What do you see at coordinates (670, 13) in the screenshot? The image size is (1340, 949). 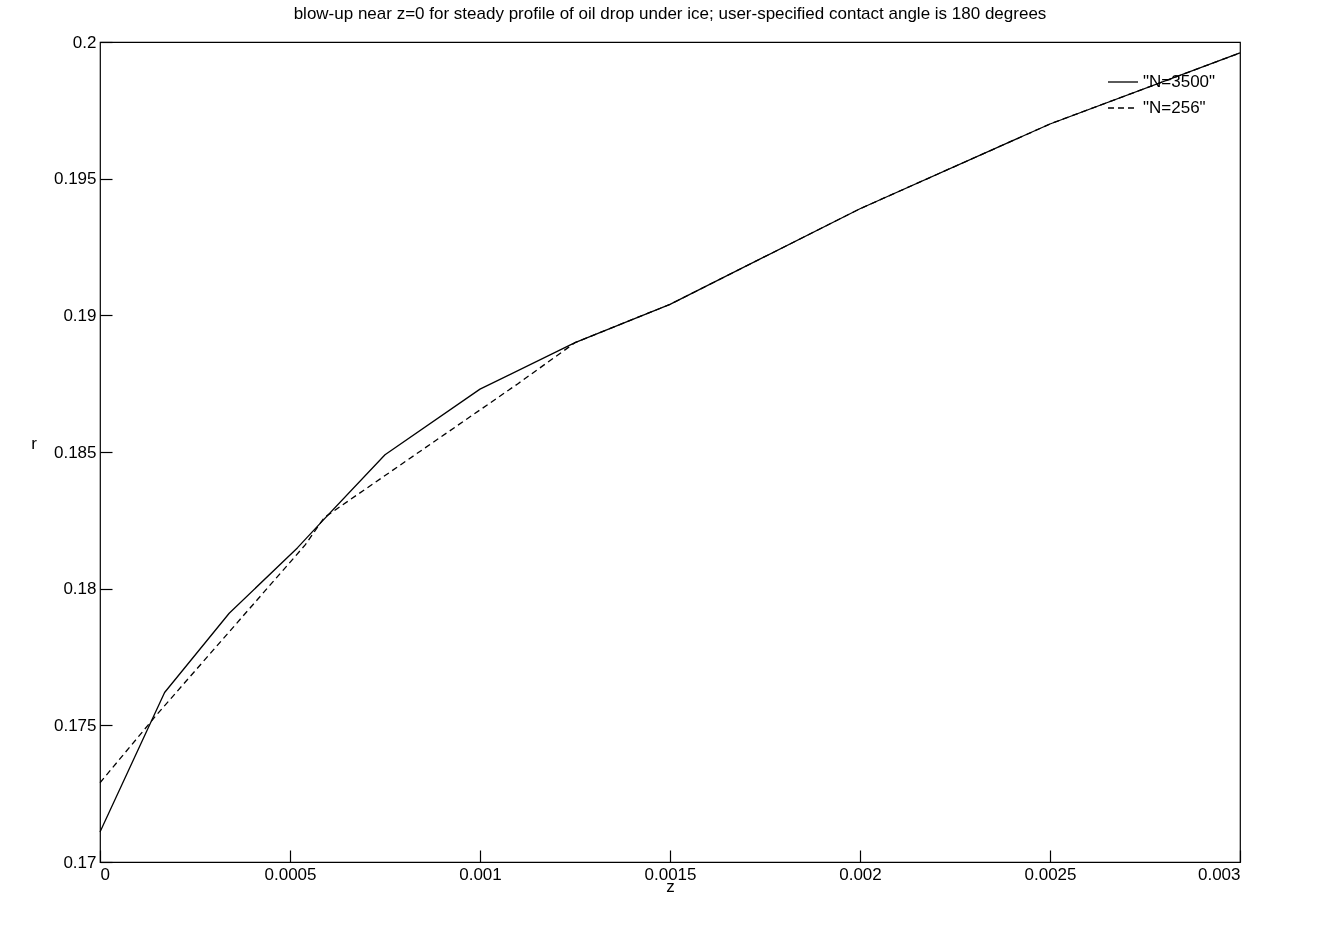 I see `chart-title: blow-up near z=0 for steady profile of oil drop under ice; user-specified contact angle is 180 degrees` at bounding box center [670, 13].